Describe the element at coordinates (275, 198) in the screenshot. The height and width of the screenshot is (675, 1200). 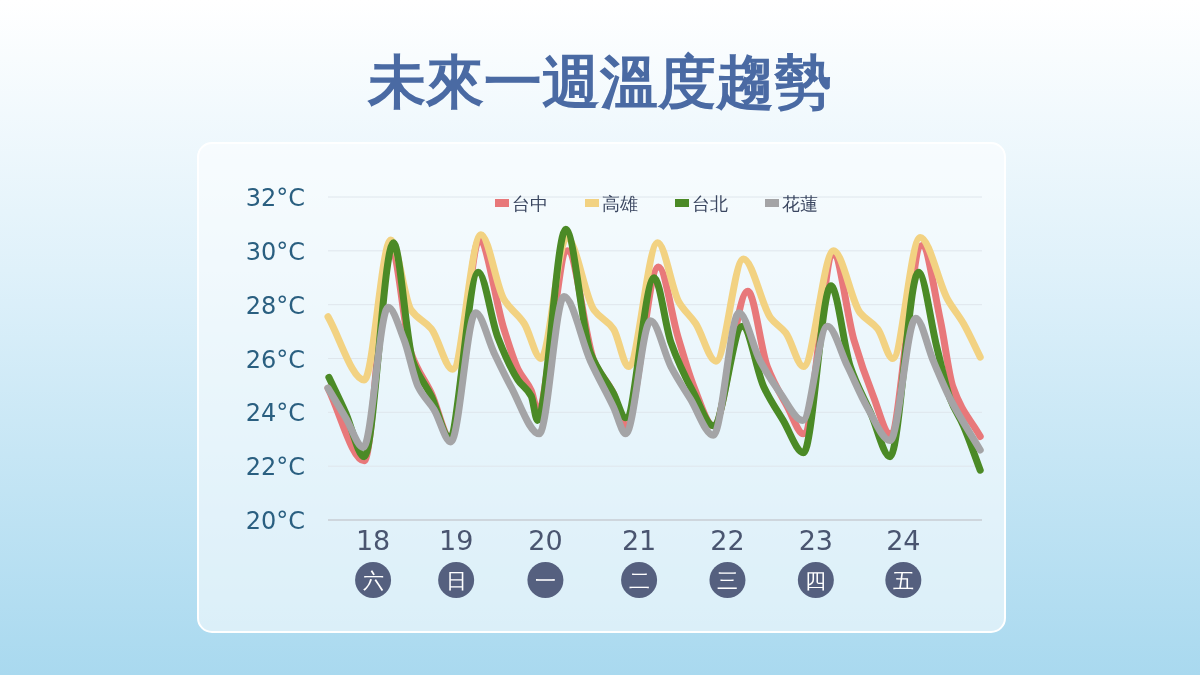
I see `y-tick-label: 32°C` at that location.